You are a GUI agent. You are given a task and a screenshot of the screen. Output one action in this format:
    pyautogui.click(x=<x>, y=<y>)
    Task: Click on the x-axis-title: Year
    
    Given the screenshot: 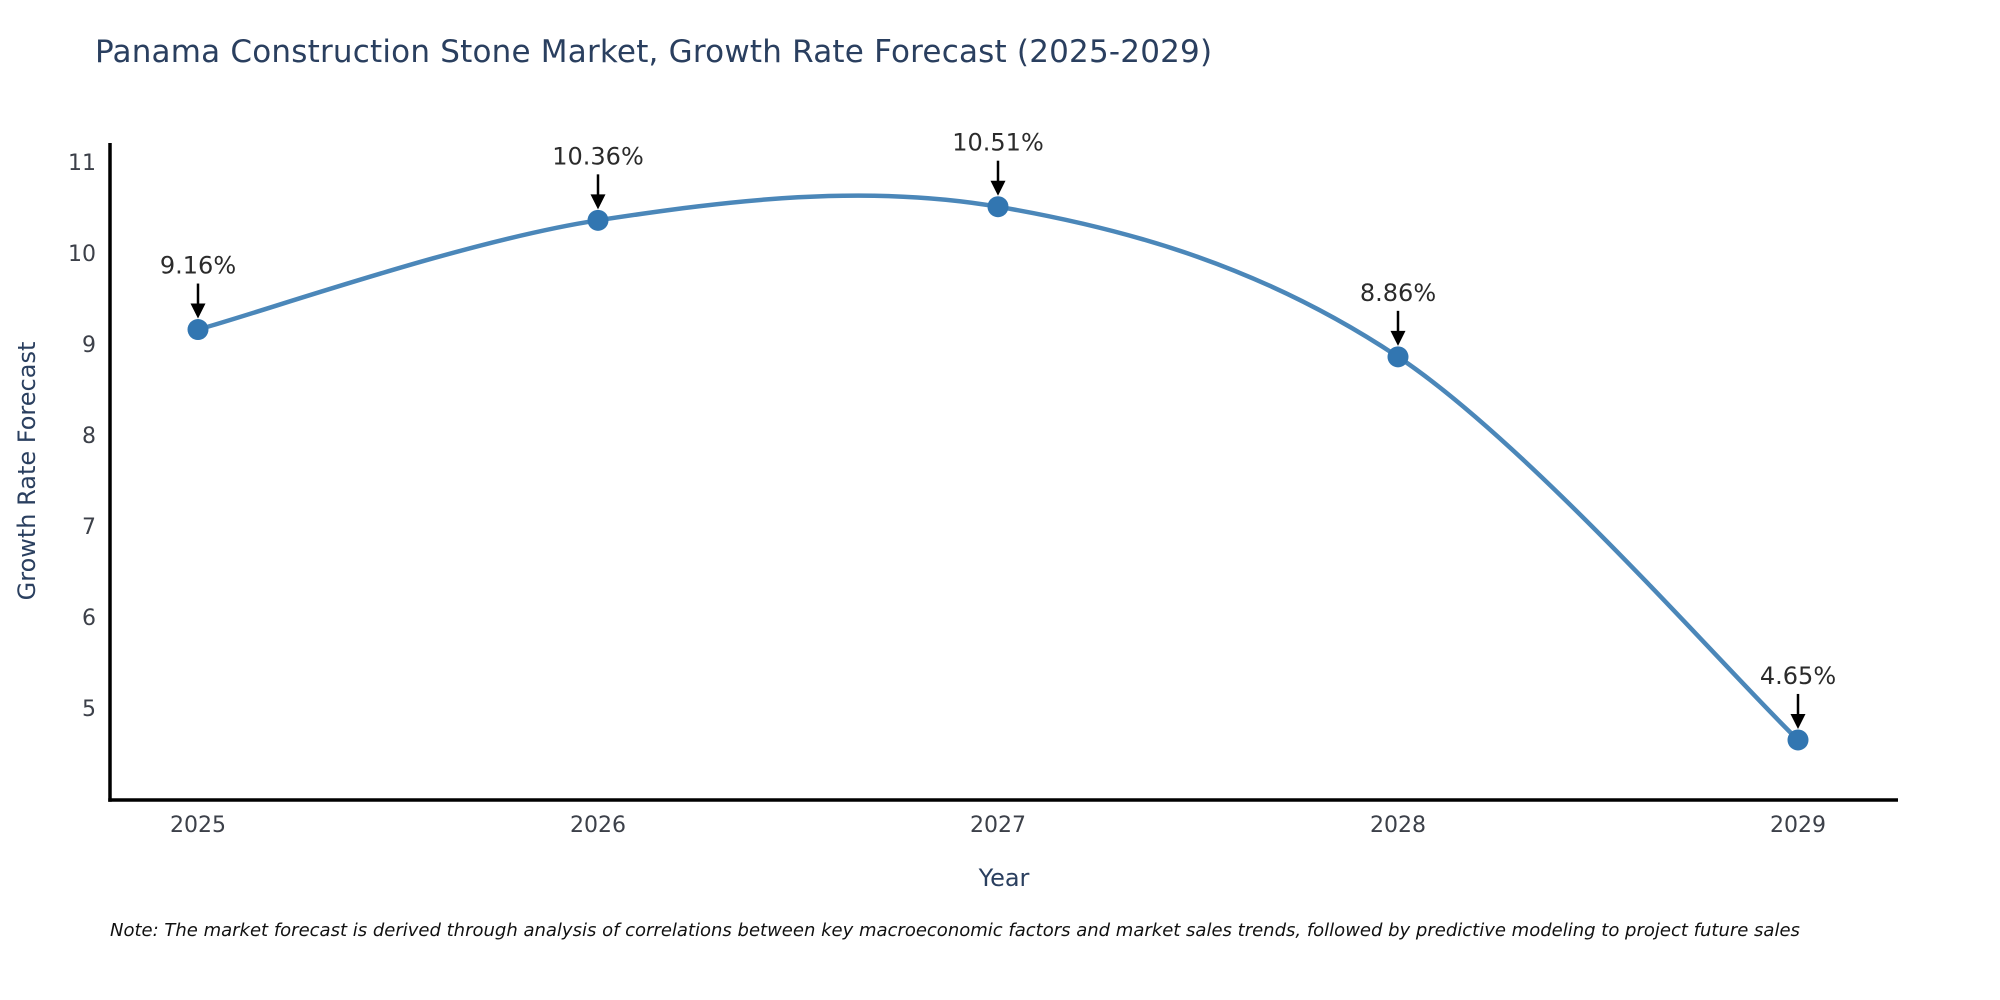 What is the action you would take?
    pyautogui.click(x=1004, y=878)
    